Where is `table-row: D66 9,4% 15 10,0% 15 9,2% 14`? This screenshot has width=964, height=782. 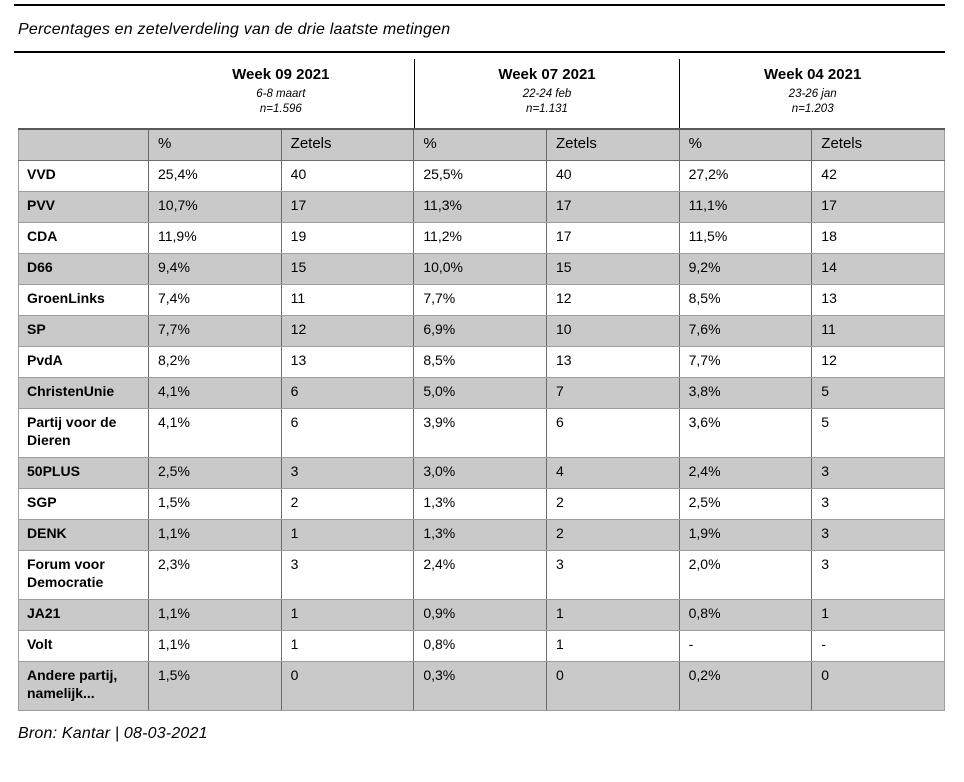
table-row: D66 9,4% 15 10,0% 15 9,2% 14 is located at coordinates (481, 269).